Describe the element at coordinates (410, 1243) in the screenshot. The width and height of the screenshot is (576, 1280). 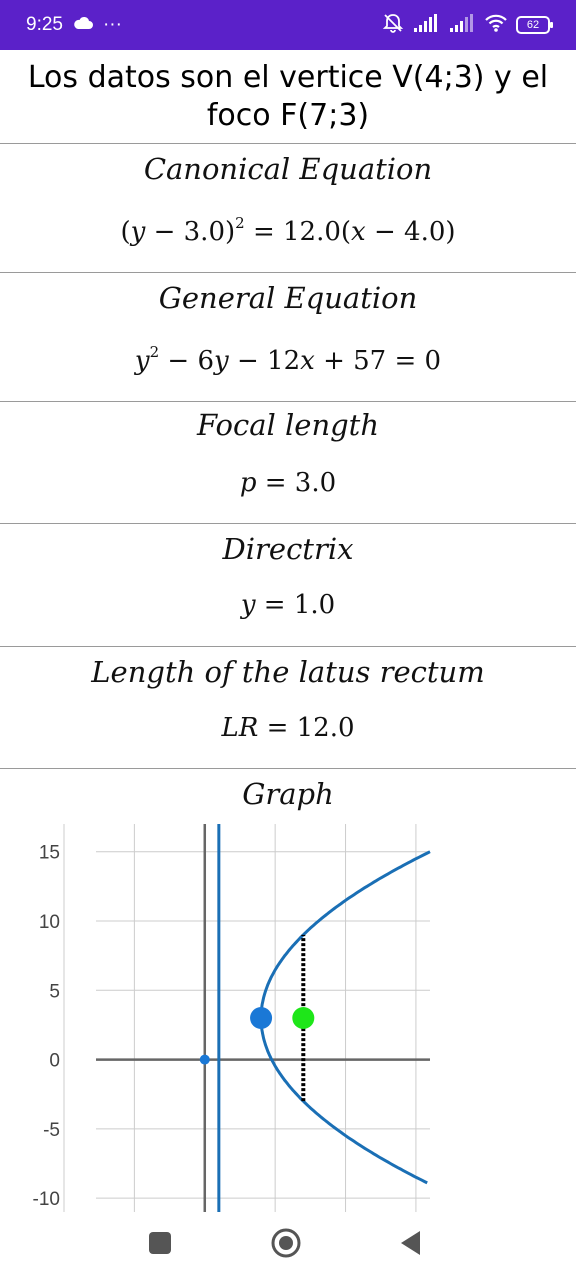
I see `back-icon` at that location.